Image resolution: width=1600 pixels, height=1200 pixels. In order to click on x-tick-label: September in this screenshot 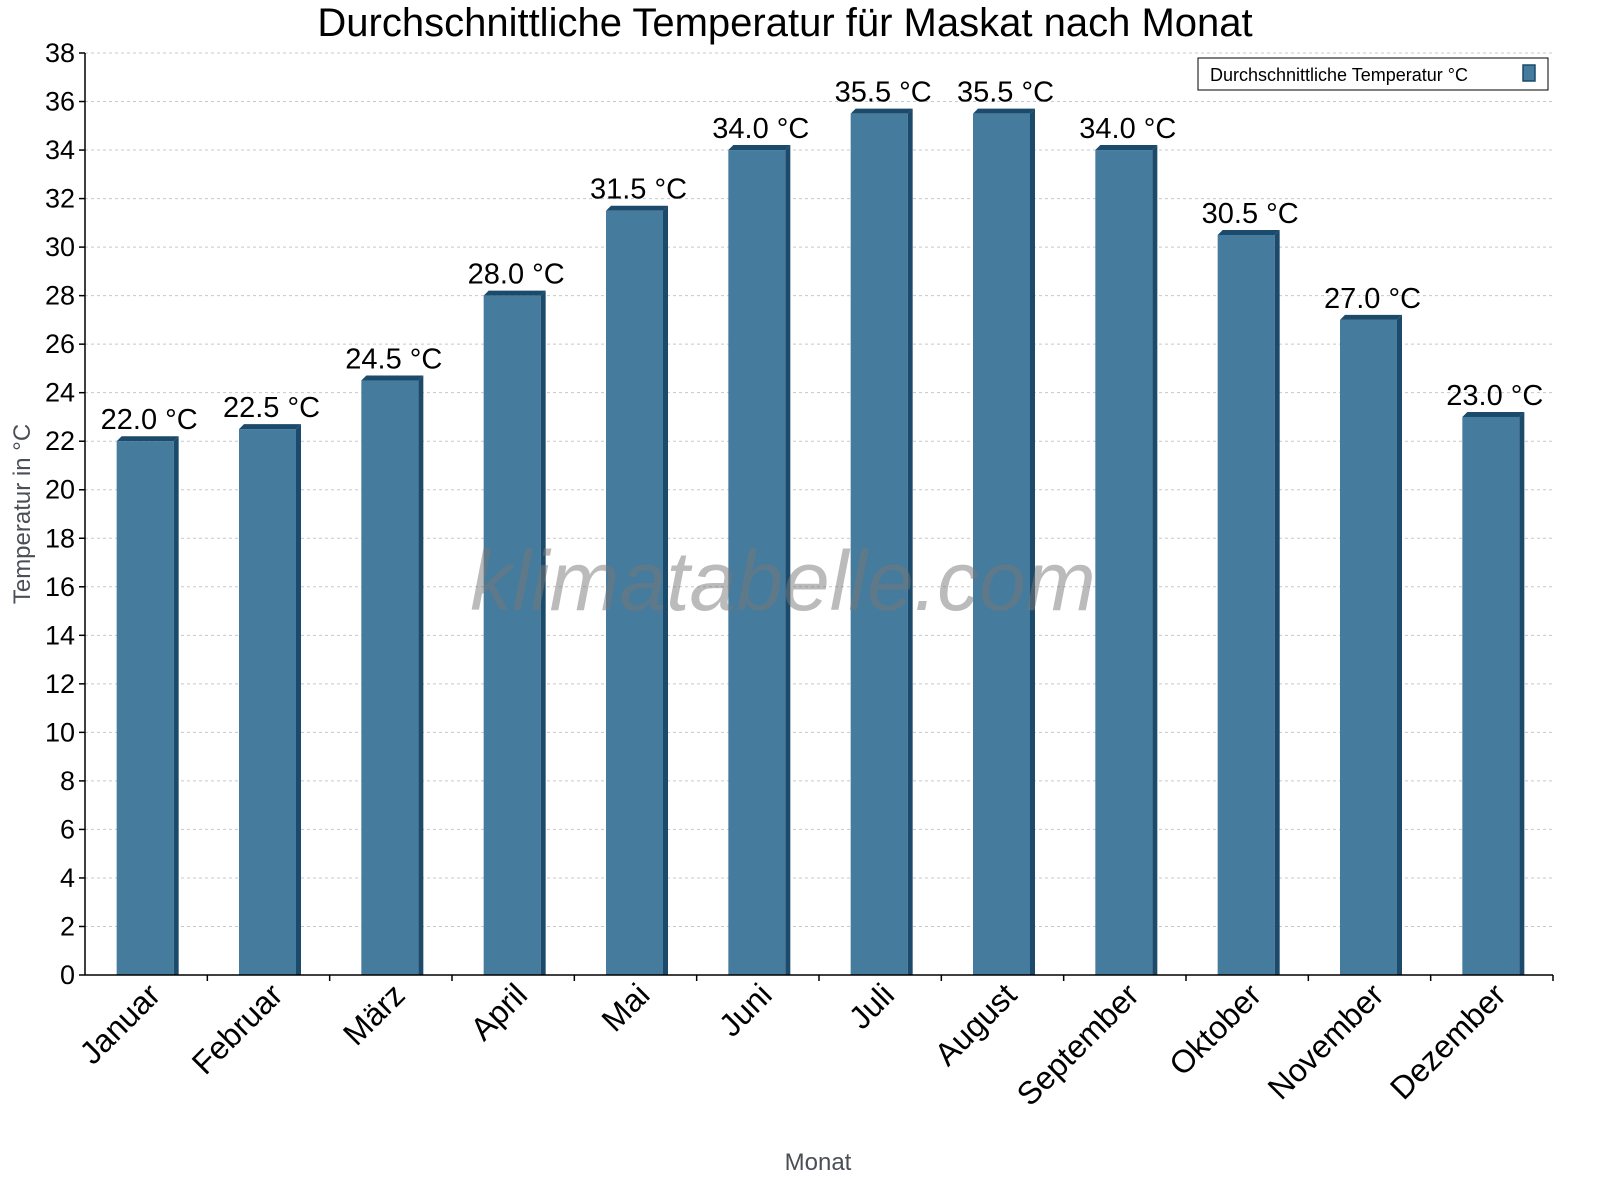, I will do `click(1078, 1044)`.